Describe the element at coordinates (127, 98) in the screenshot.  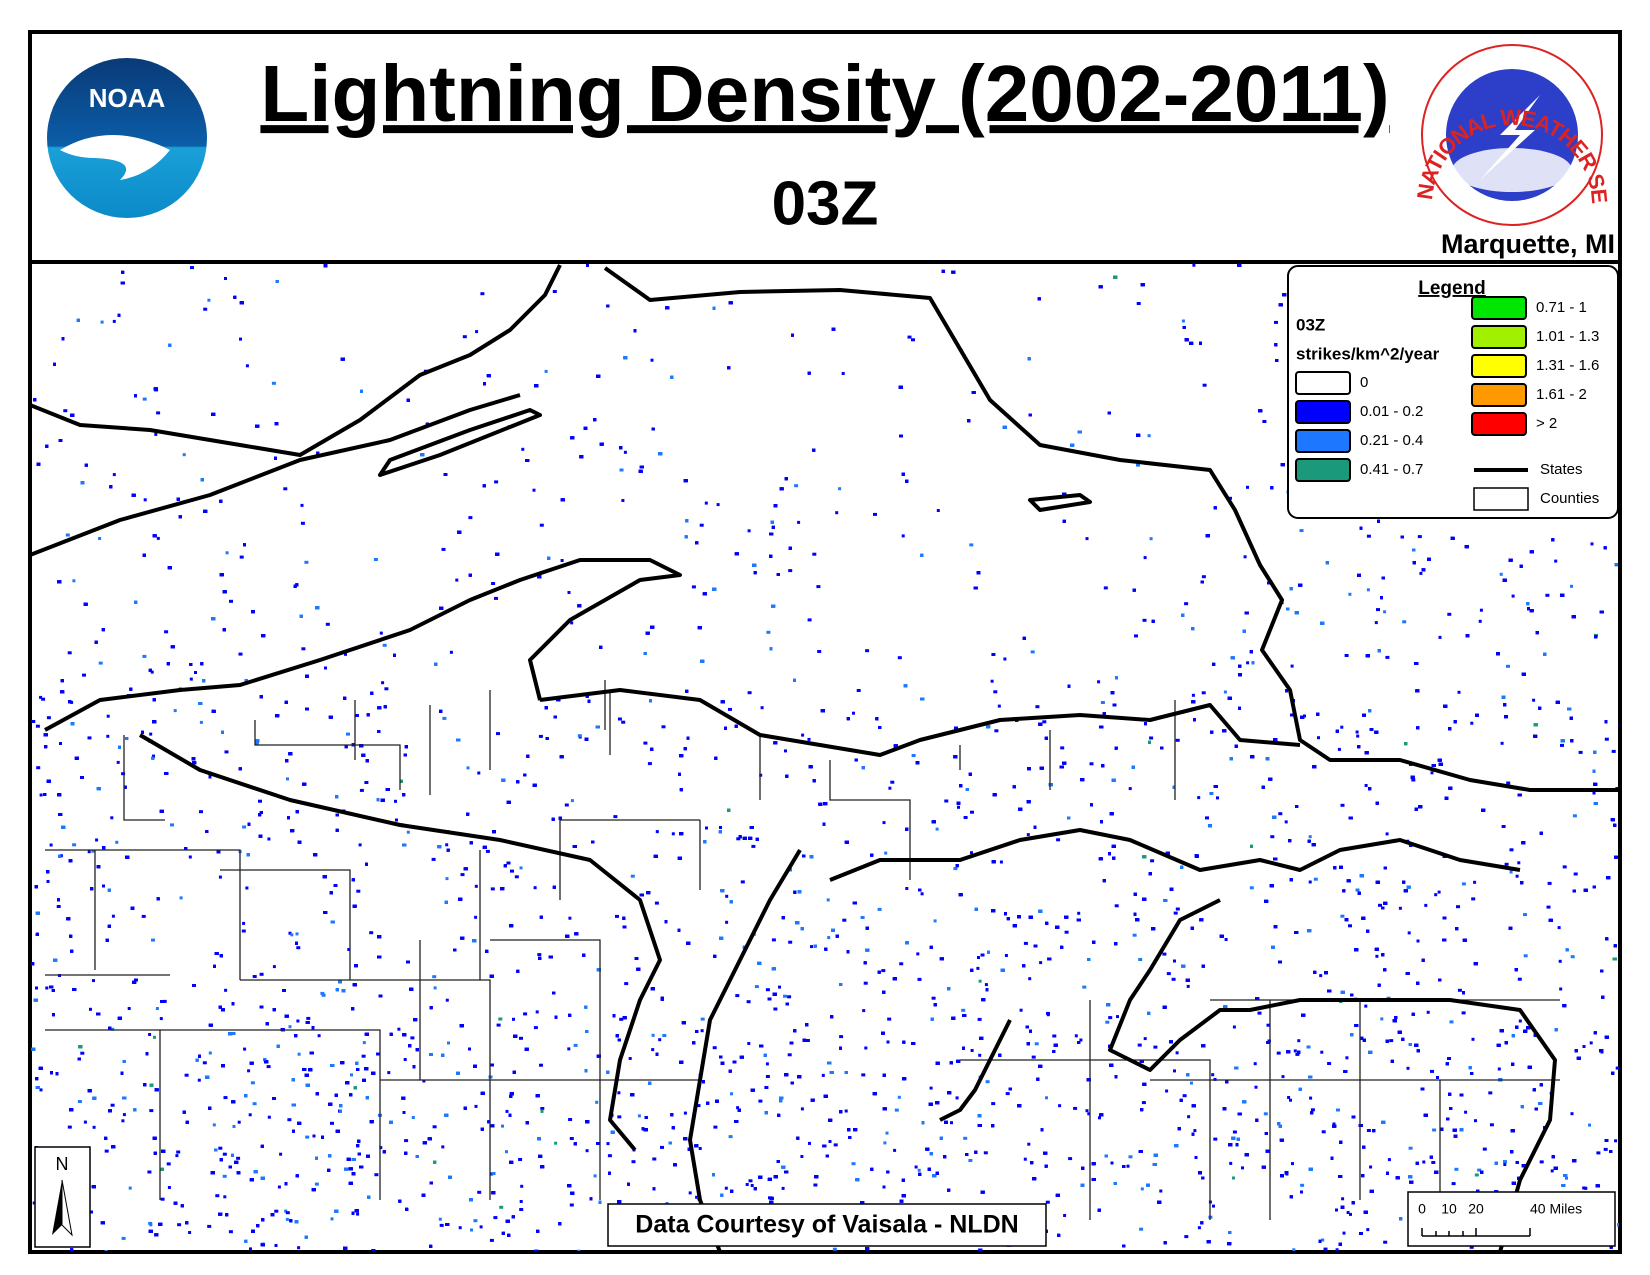
I see `noaa-text: NOAA` at that location.